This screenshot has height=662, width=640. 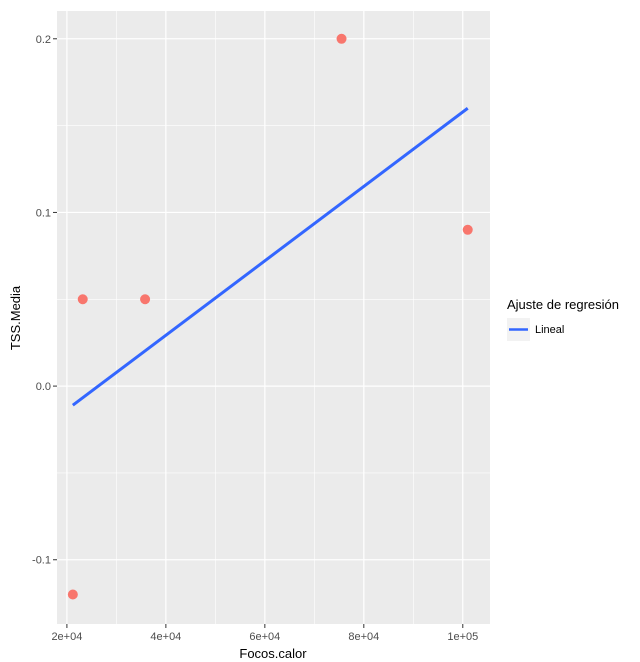 What do you see at coordinates (43, 213) in the screenshot?
I see `y-tick-label: 0.1` at bounding box center [43, 213].